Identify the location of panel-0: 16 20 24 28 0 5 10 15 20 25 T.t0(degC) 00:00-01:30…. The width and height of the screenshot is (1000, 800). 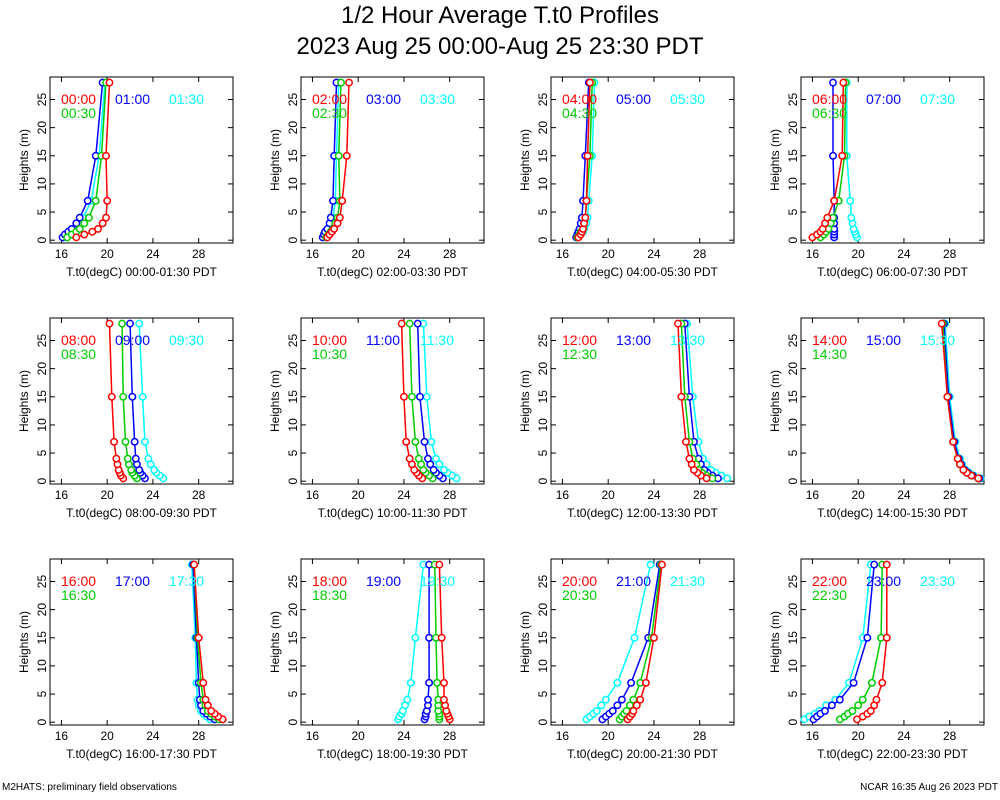
(125, 177).